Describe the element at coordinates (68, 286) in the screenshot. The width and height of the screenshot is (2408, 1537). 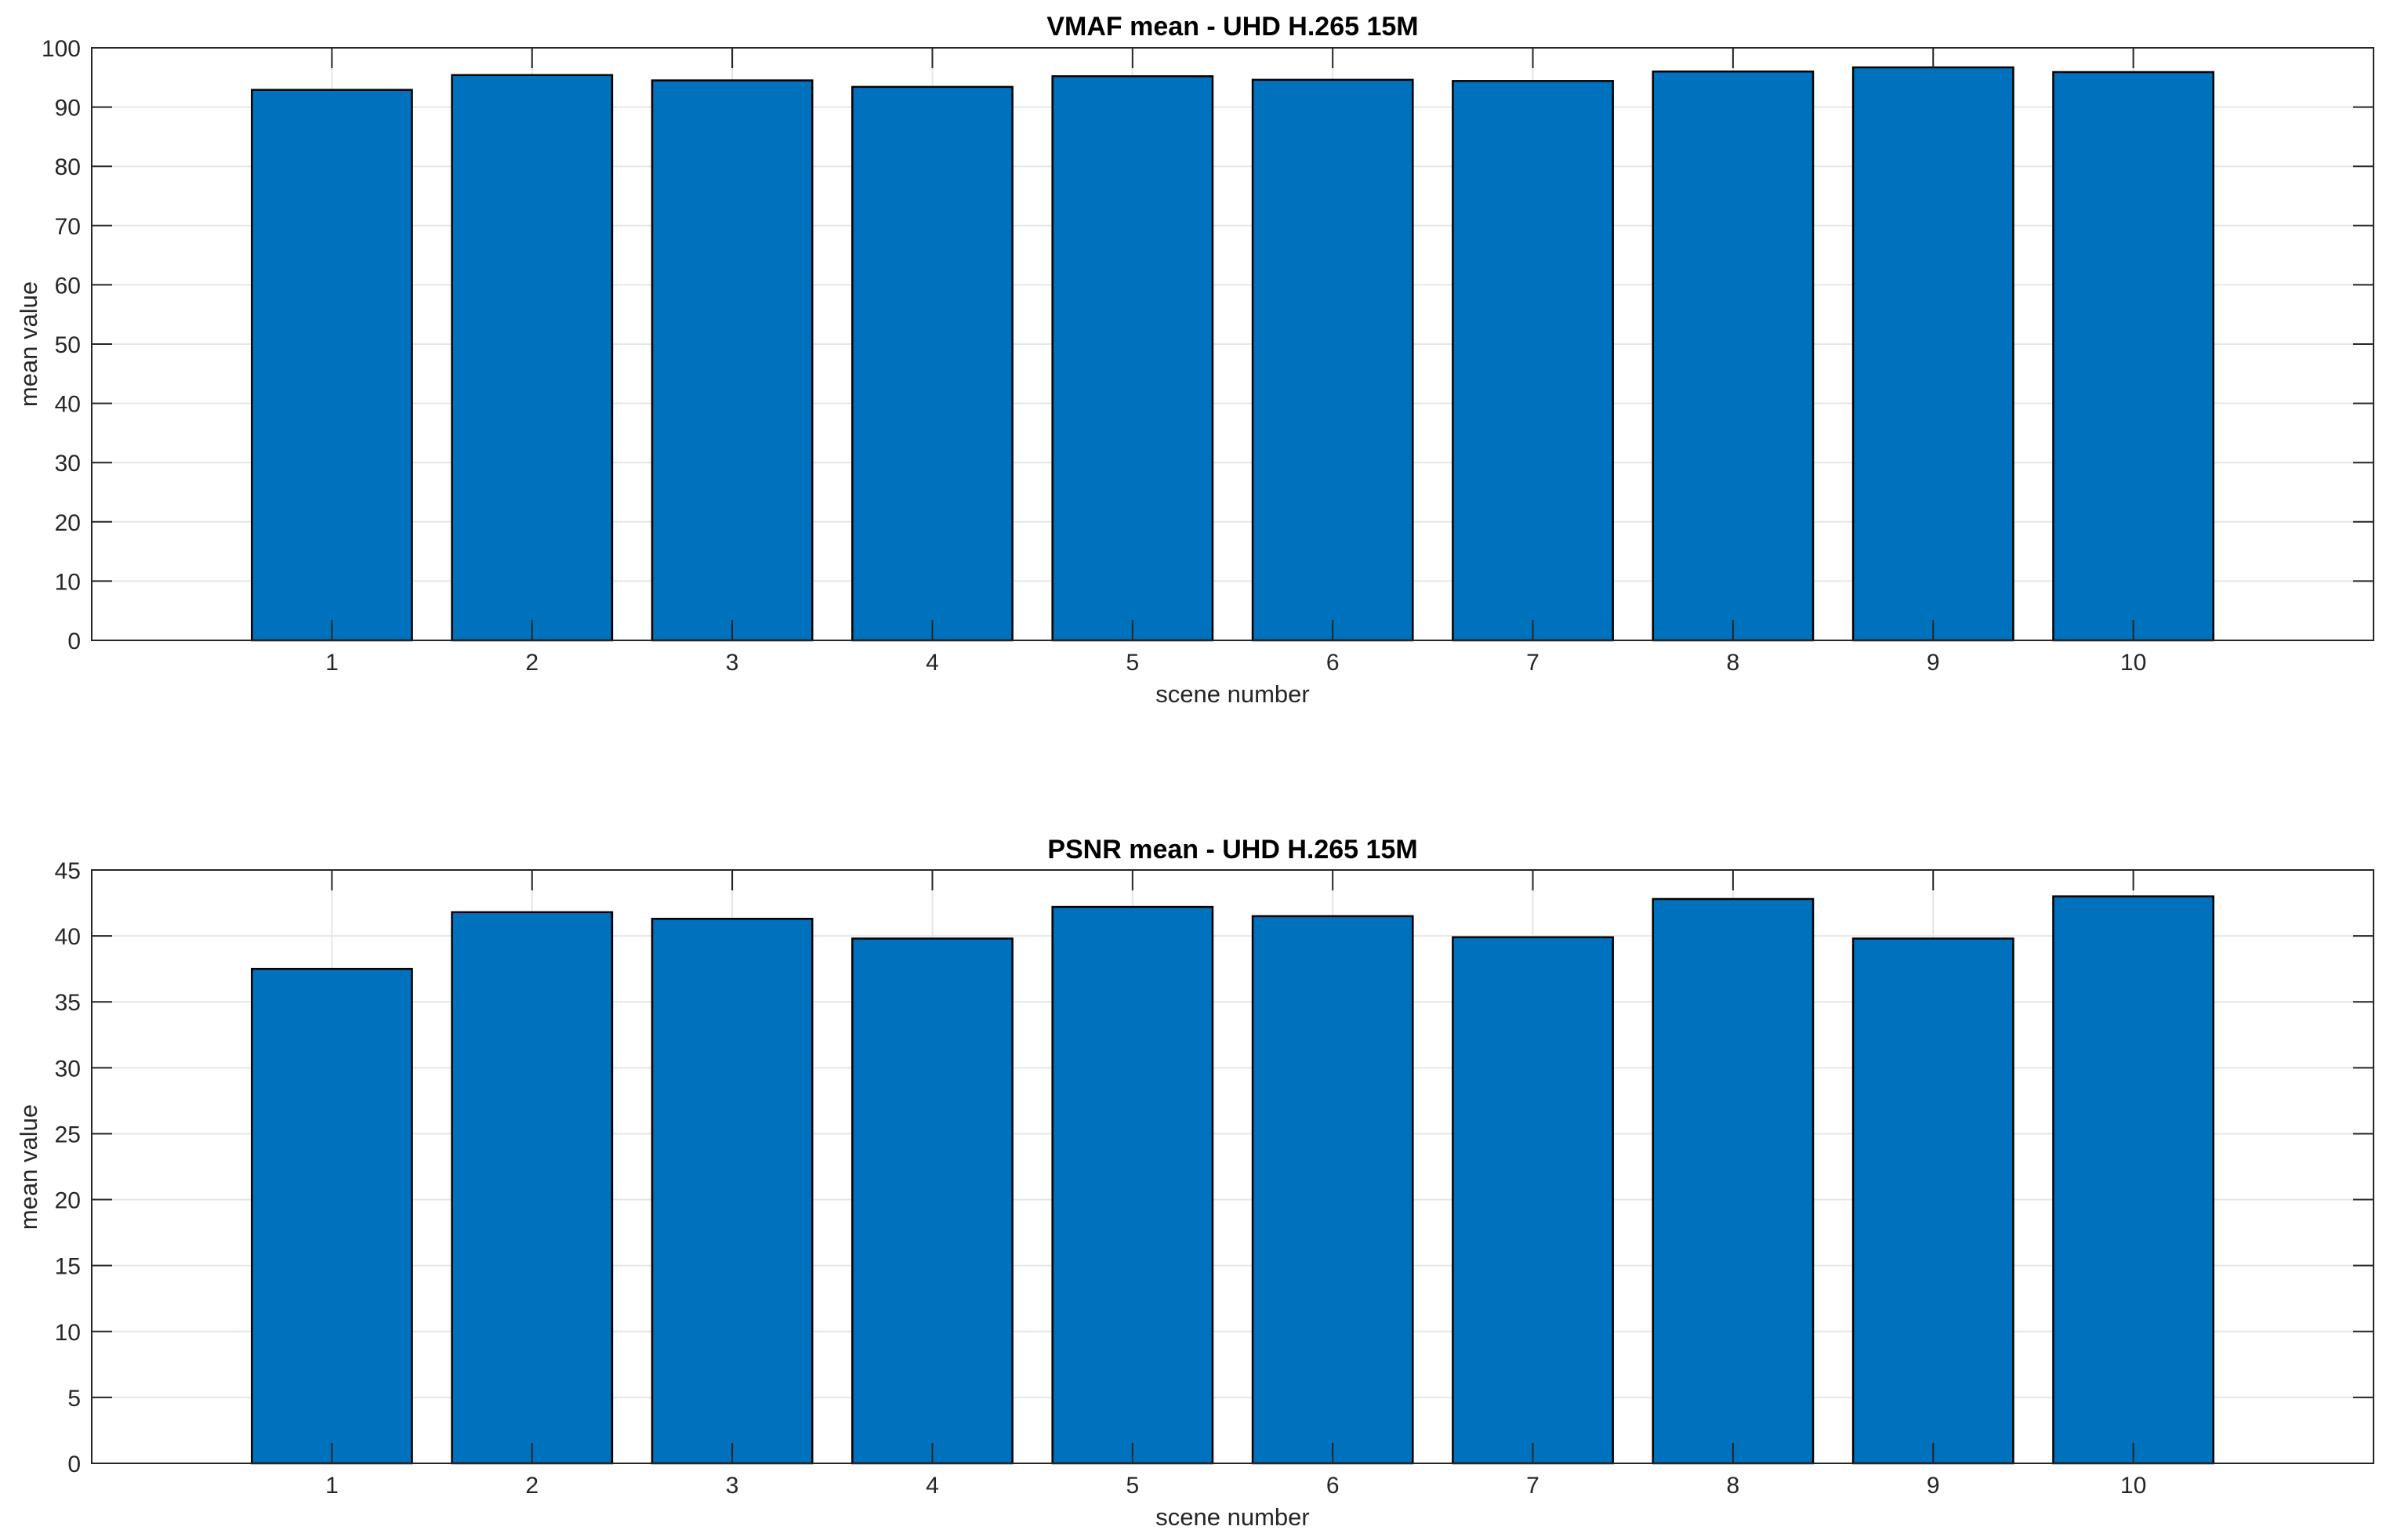
I see `y-tick-label-60: 60` at that location.